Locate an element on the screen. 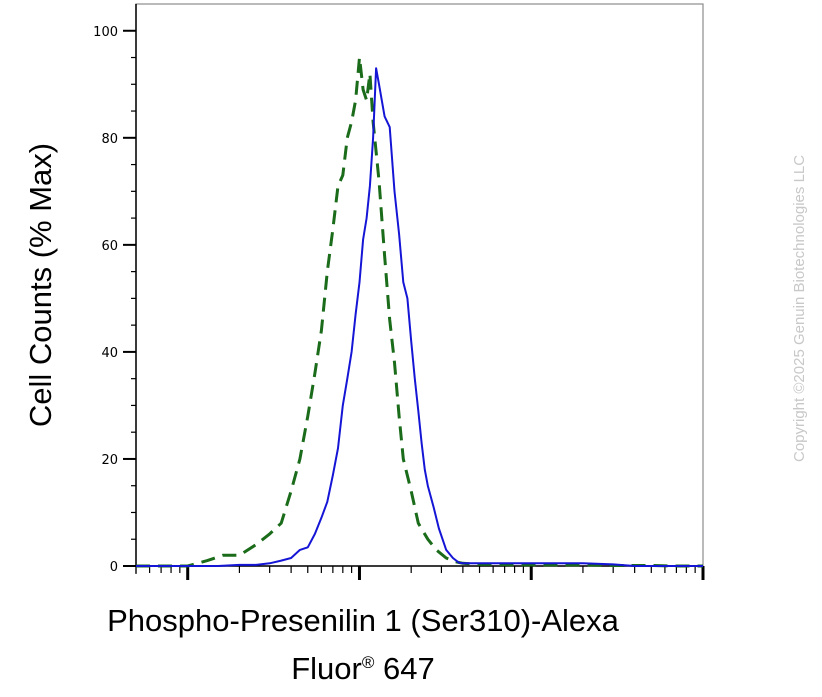 The image size is (822, 697). x-axis-label-647: 647 is located at coordinates (404, 668).